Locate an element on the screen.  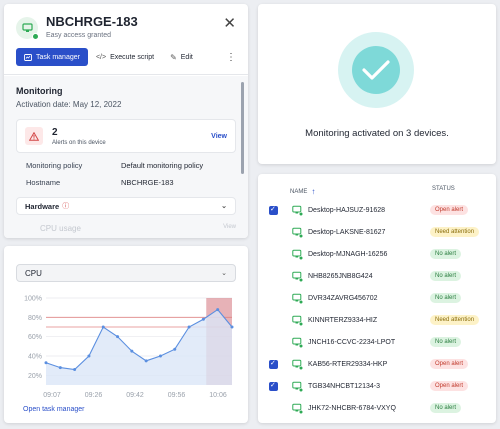
view-alerts-link: View is located at coordinates (219, 136).